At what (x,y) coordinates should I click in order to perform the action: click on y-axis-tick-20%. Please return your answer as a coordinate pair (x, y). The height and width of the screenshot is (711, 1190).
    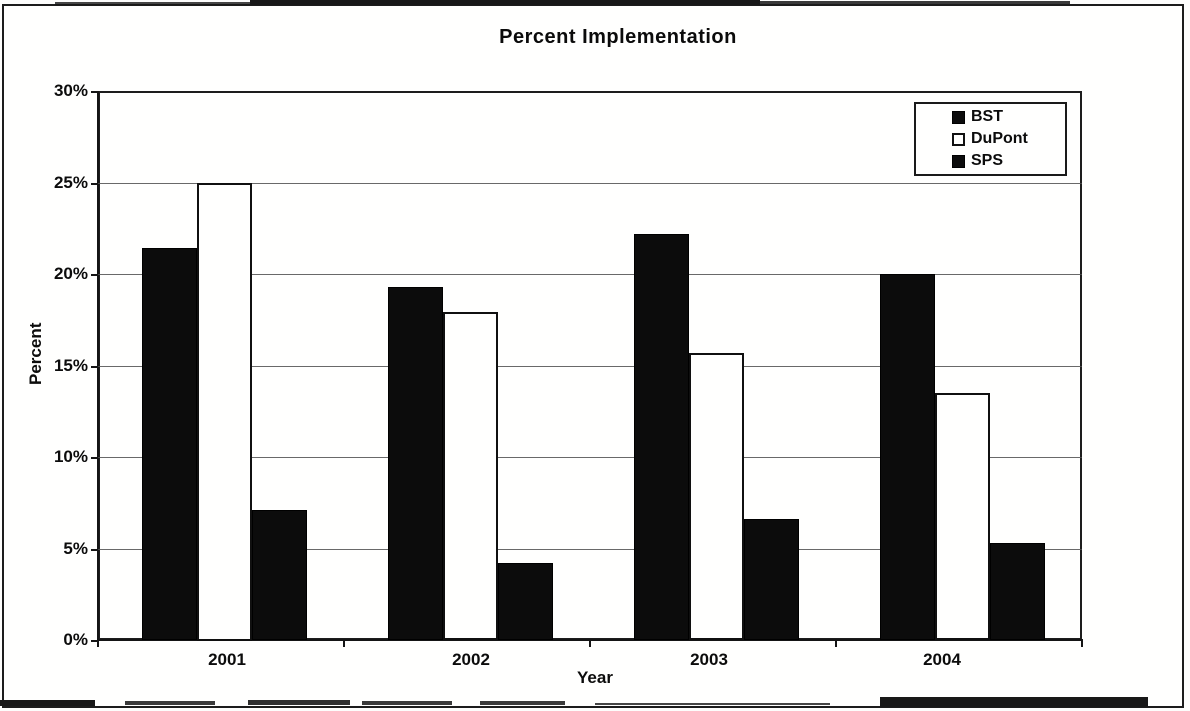
    Looking at the image, I should click on (94, 275).